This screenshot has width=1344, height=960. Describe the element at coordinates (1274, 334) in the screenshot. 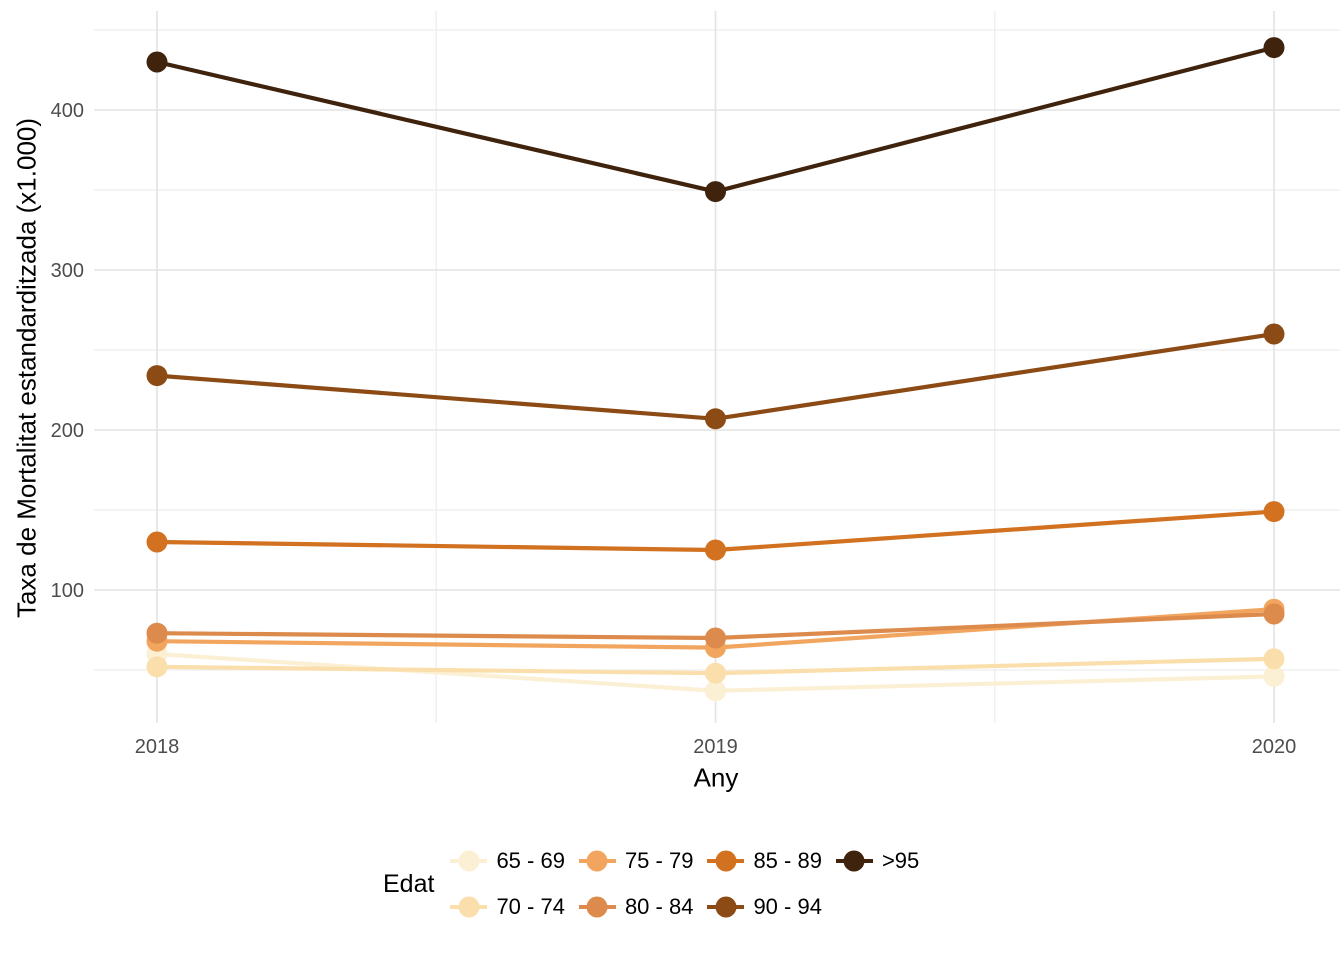

I see `data-point-90-94-2020` at that location.